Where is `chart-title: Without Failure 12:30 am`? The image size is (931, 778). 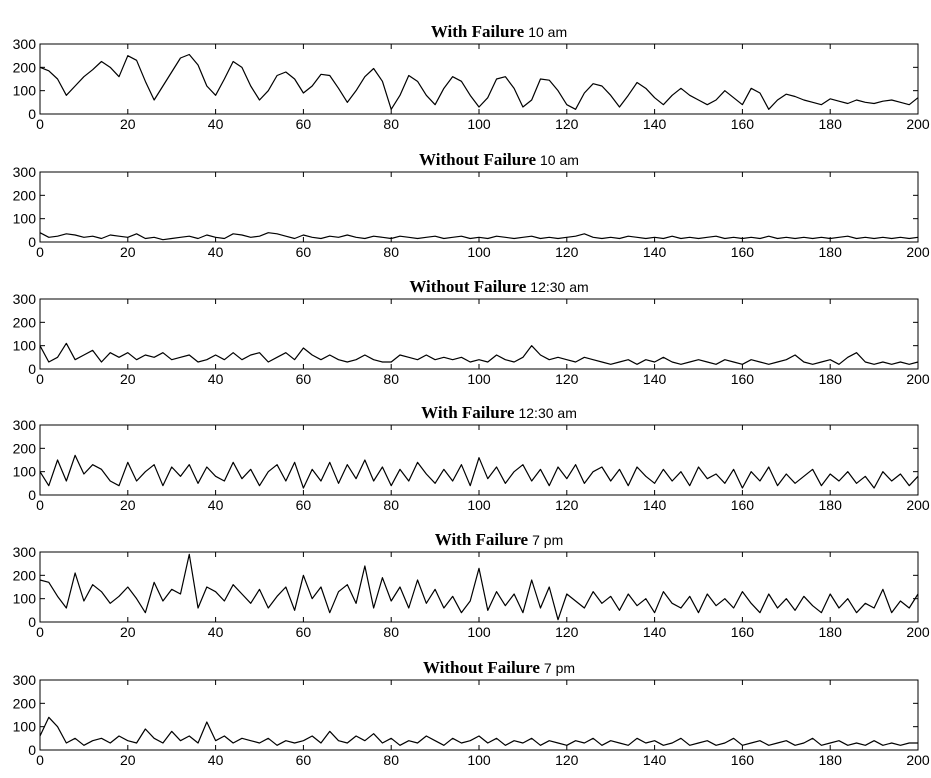
chart-title: Without Failure 12:30 am is located at coordinates (498, 286).